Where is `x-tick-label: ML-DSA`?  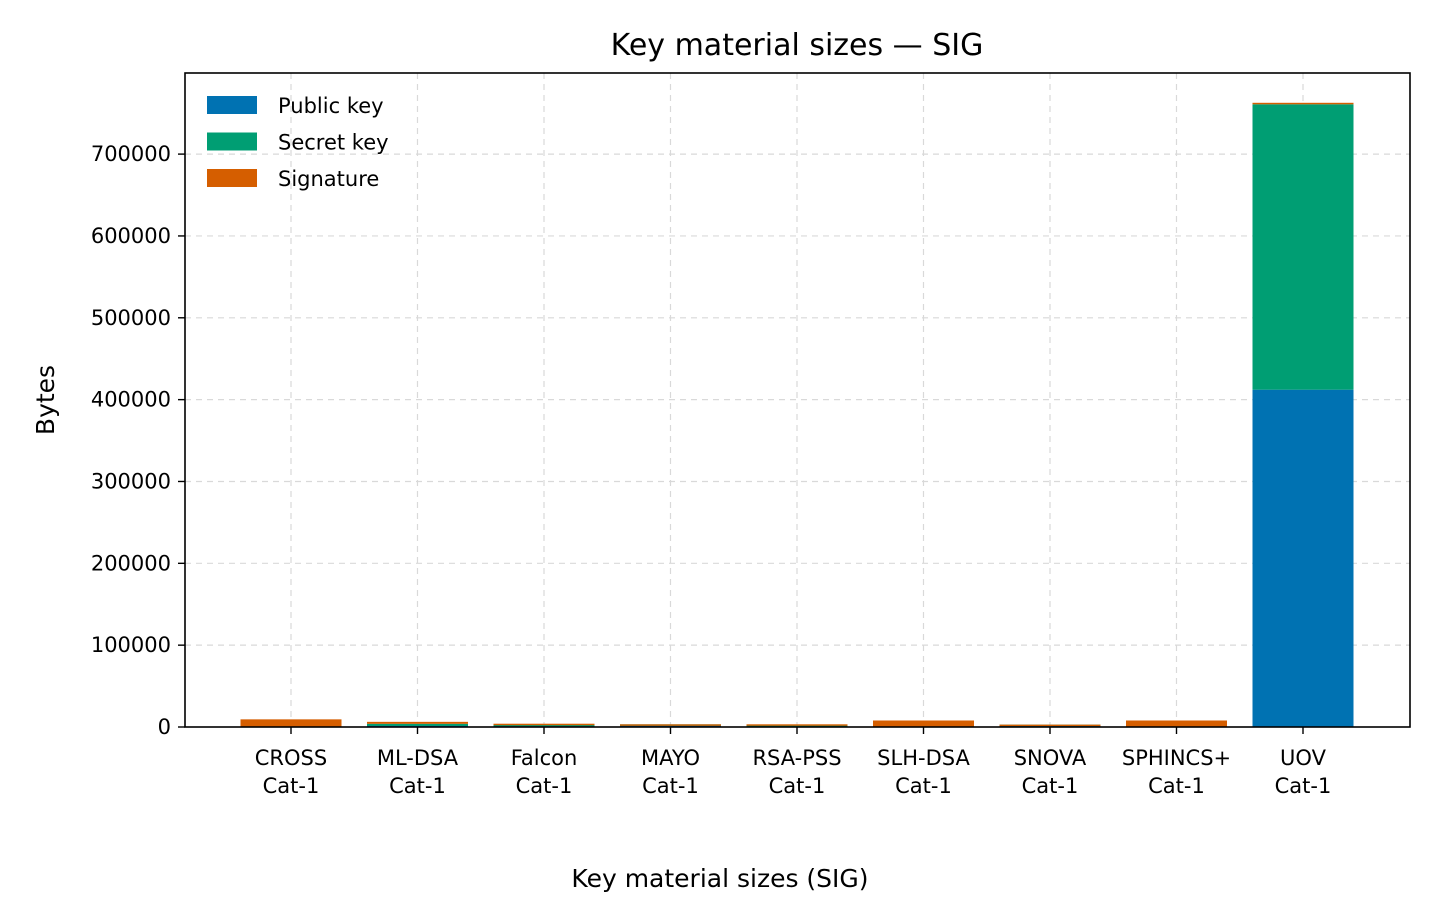 x-tick-label: ML-DSA is located at coordinates (418, 758).